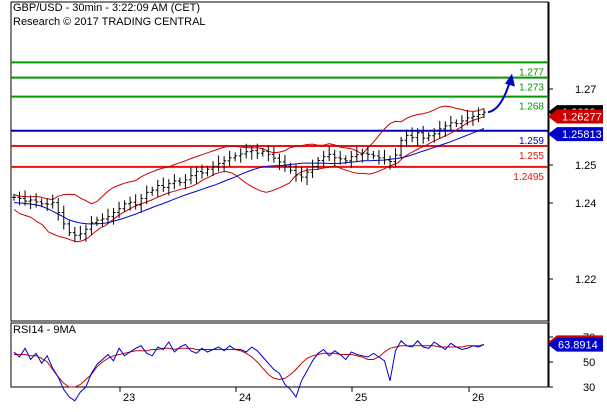 The width and height of the screenshot is (607, 412). Describe the element at coordinates (582, 135) in the screenshot. I see `price-label-text: 1.25813` at that location.